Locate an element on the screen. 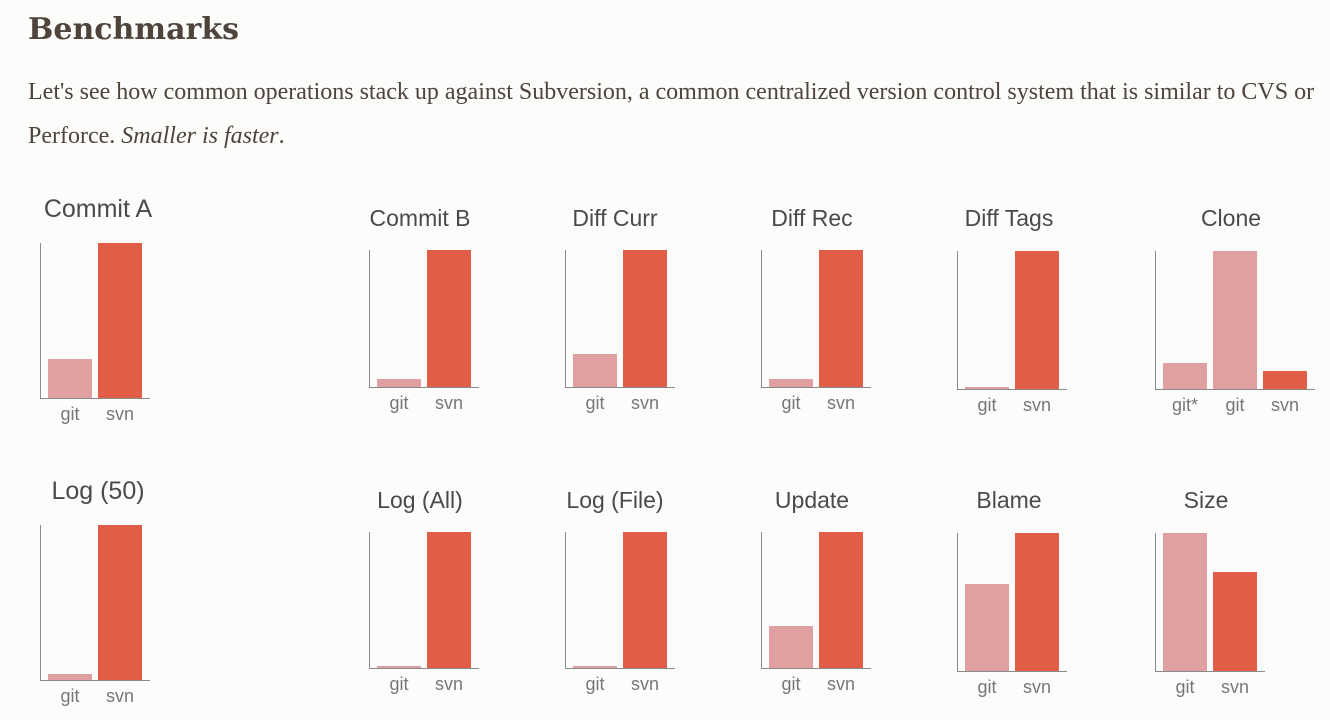 This screenshot has width=1330, height=720. intro-end: . is located at coordinates (281, 136).